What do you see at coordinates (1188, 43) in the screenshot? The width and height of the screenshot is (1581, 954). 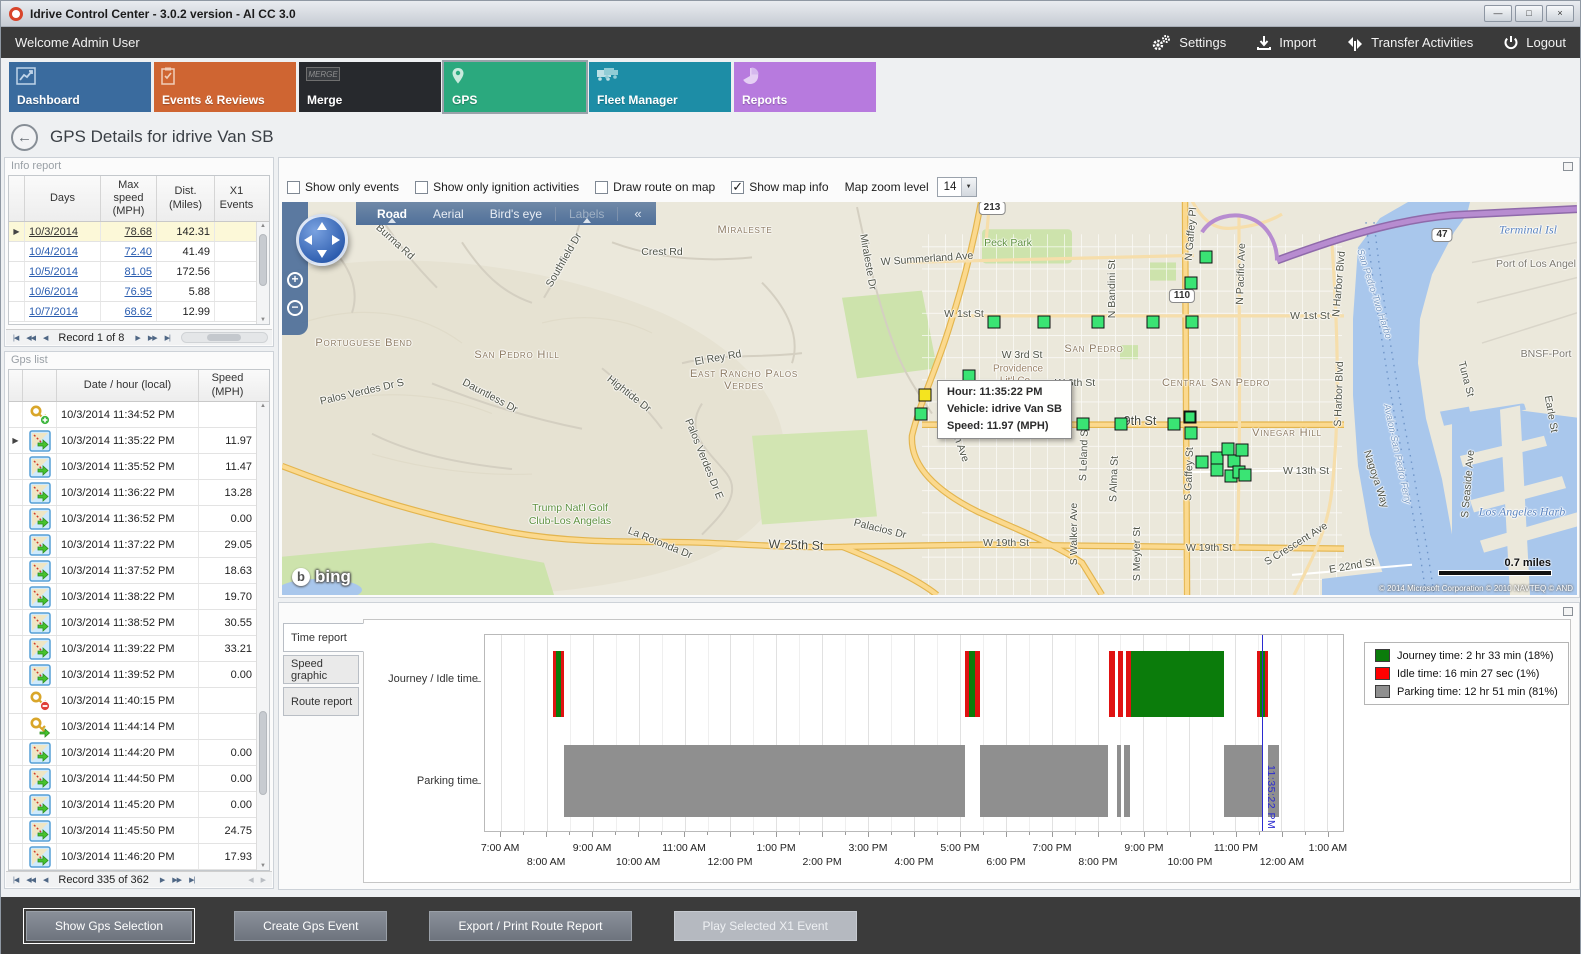 I see `menu-action-settings: Settings` at bounding box center [1188, 43].